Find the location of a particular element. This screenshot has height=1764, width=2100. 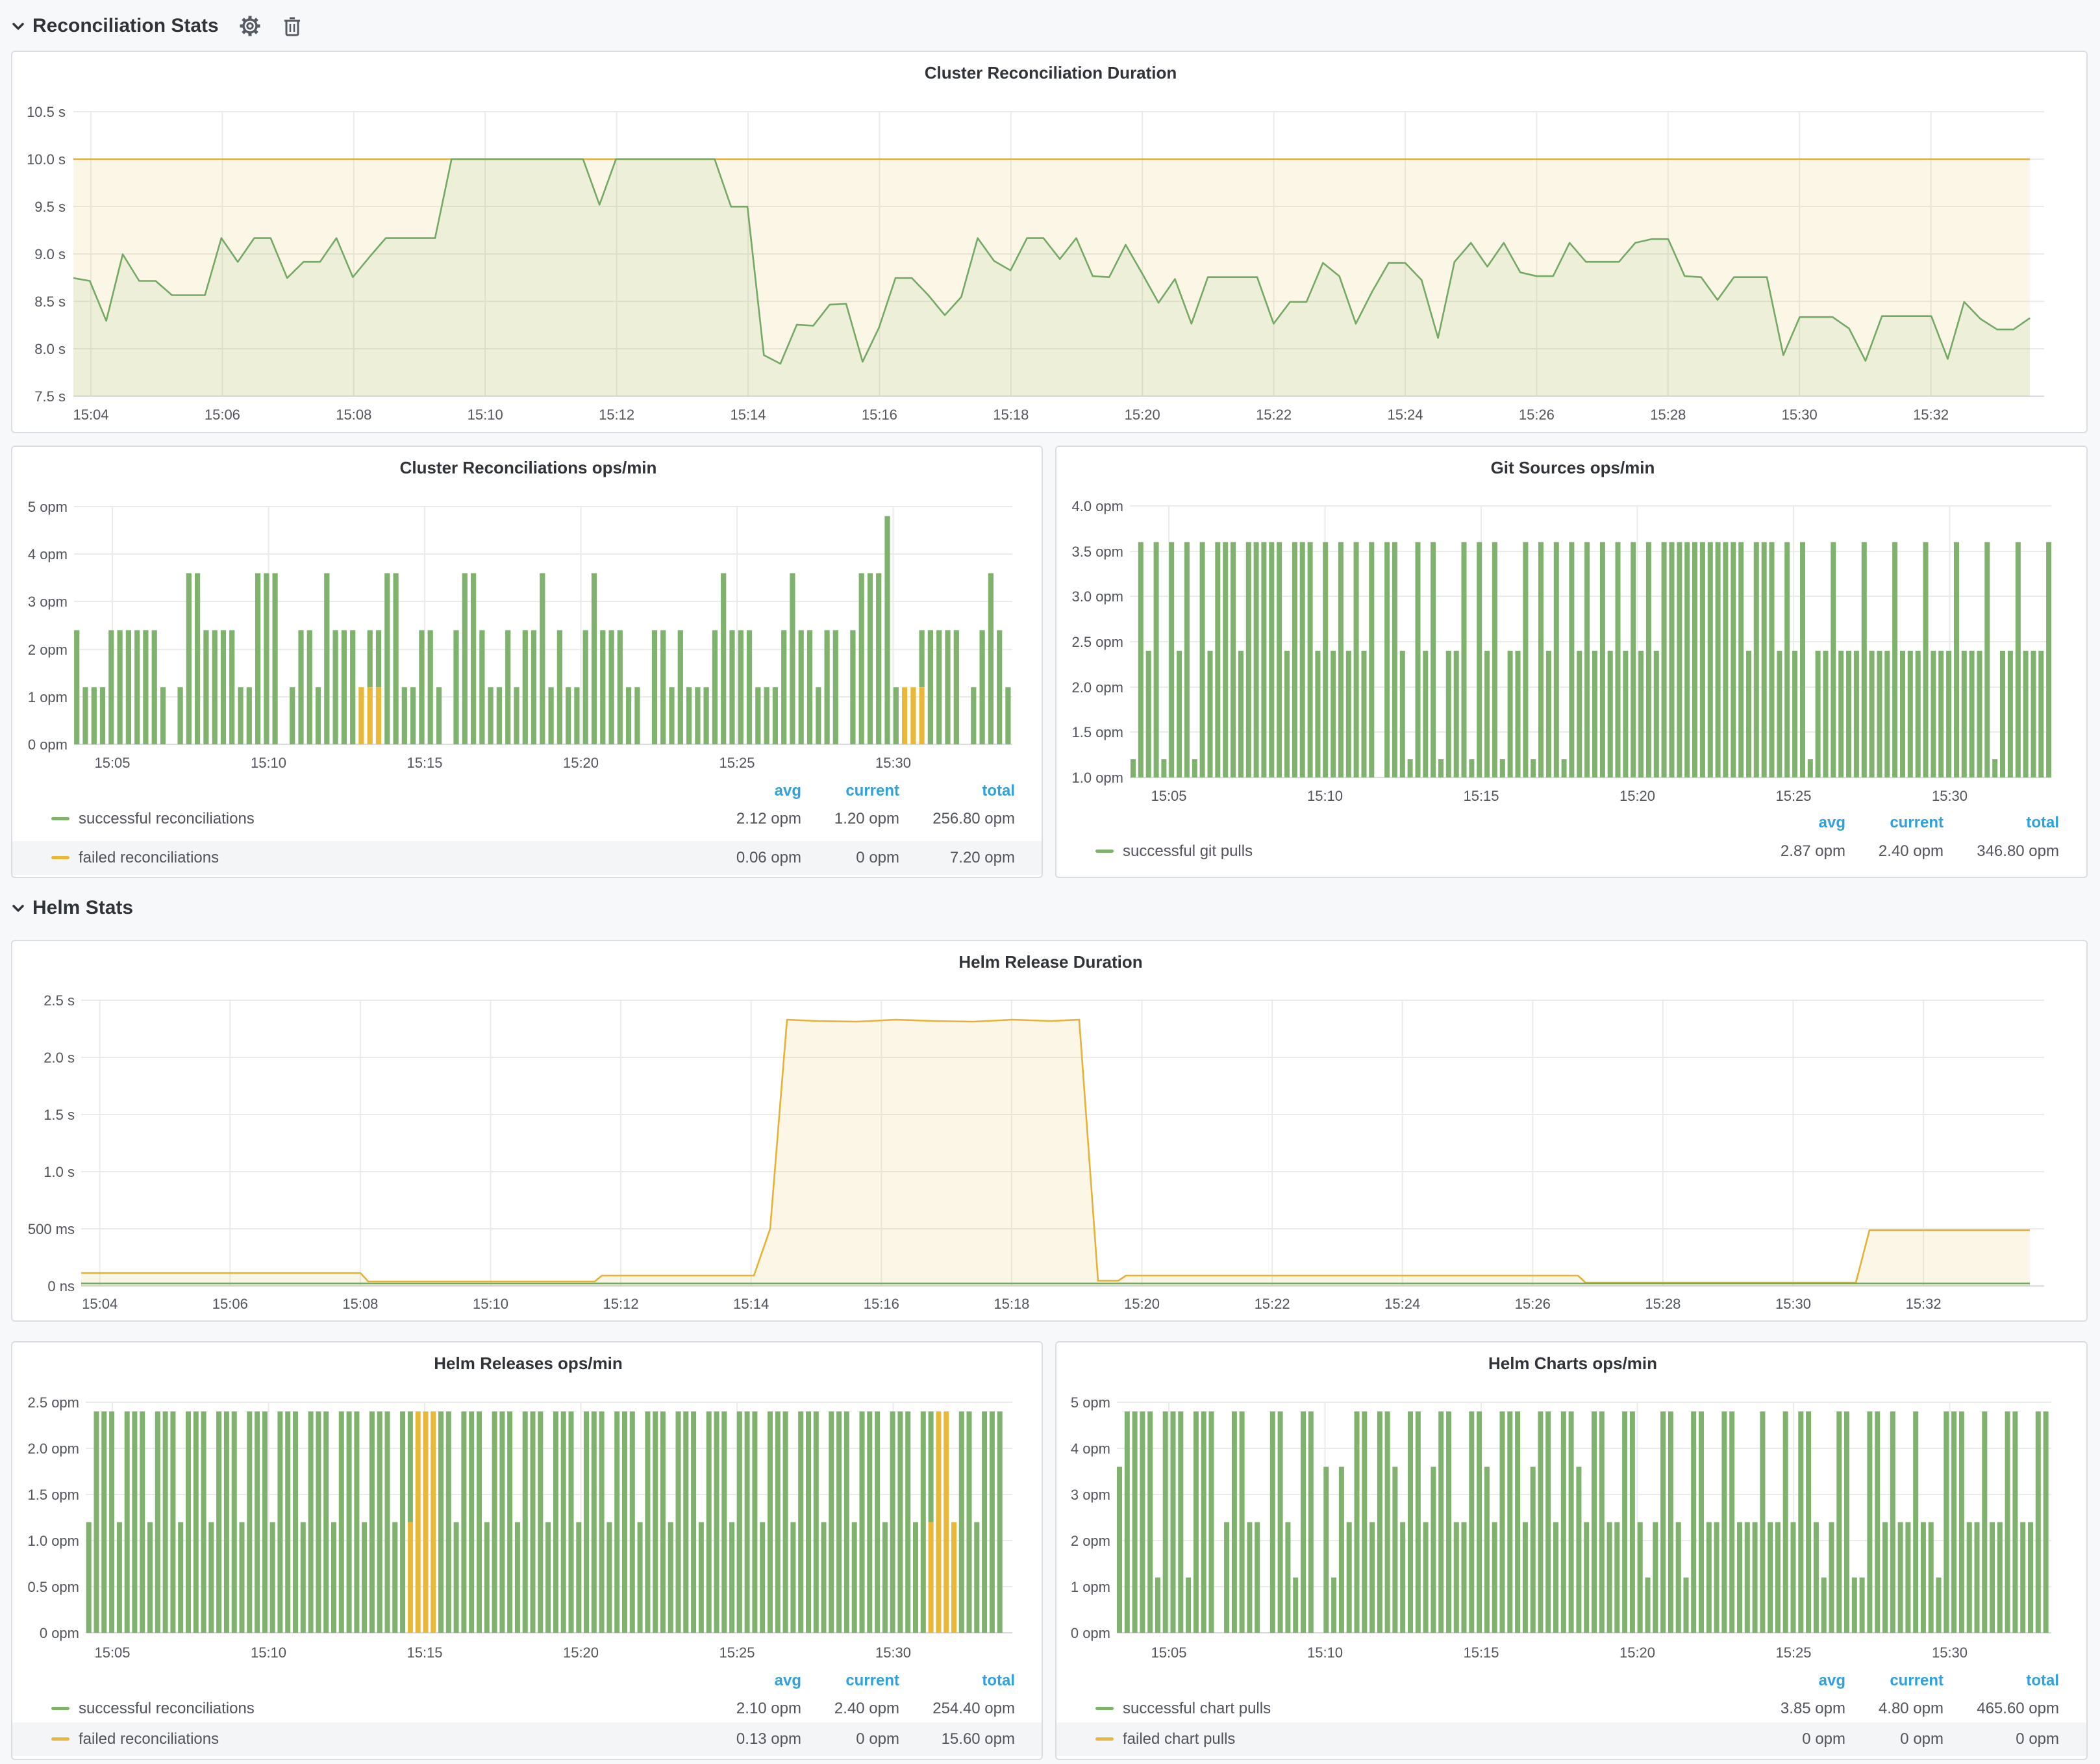

svg-text: 2.5 s is located at coordinates (59, 1000).